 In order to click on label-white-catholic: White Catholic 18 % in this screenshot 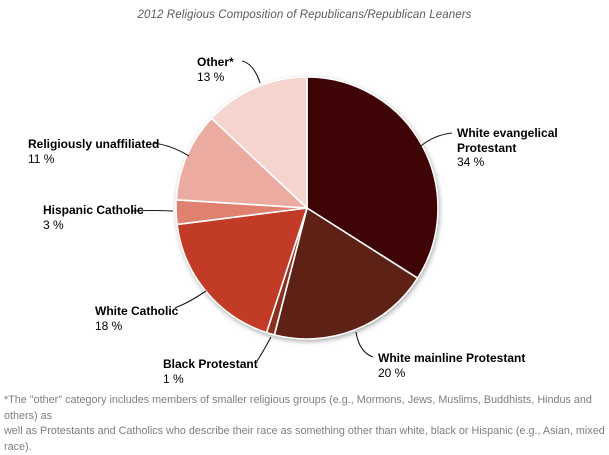, I will do `click(136, 318)`.